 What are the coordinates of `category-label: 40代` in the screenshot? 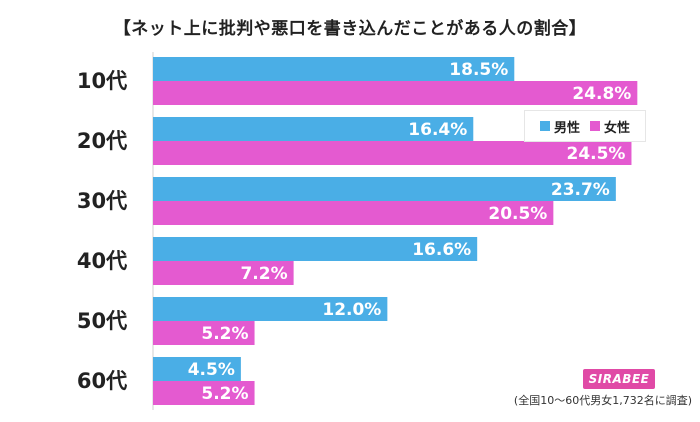 It's located at (102, 261).